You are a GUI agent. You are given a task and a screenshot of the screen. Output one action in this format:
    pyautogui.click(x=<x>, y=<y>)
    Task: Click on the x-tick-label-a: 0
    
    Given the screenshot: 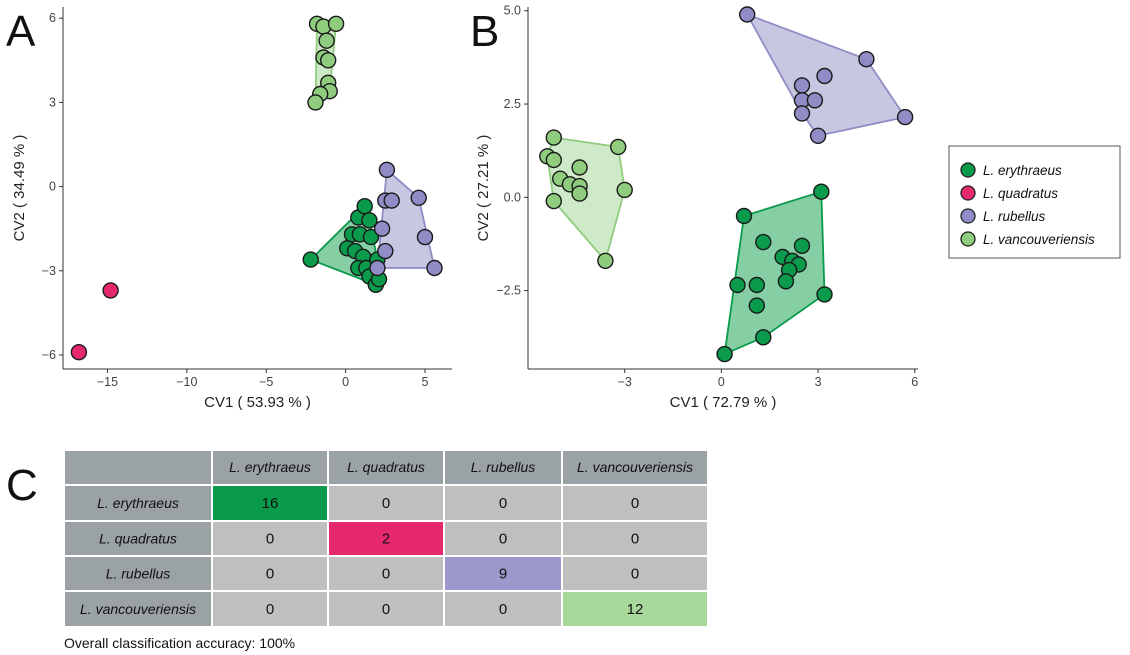 What is the action you would take?
    pyautogui.click(x=345, y=382)
    